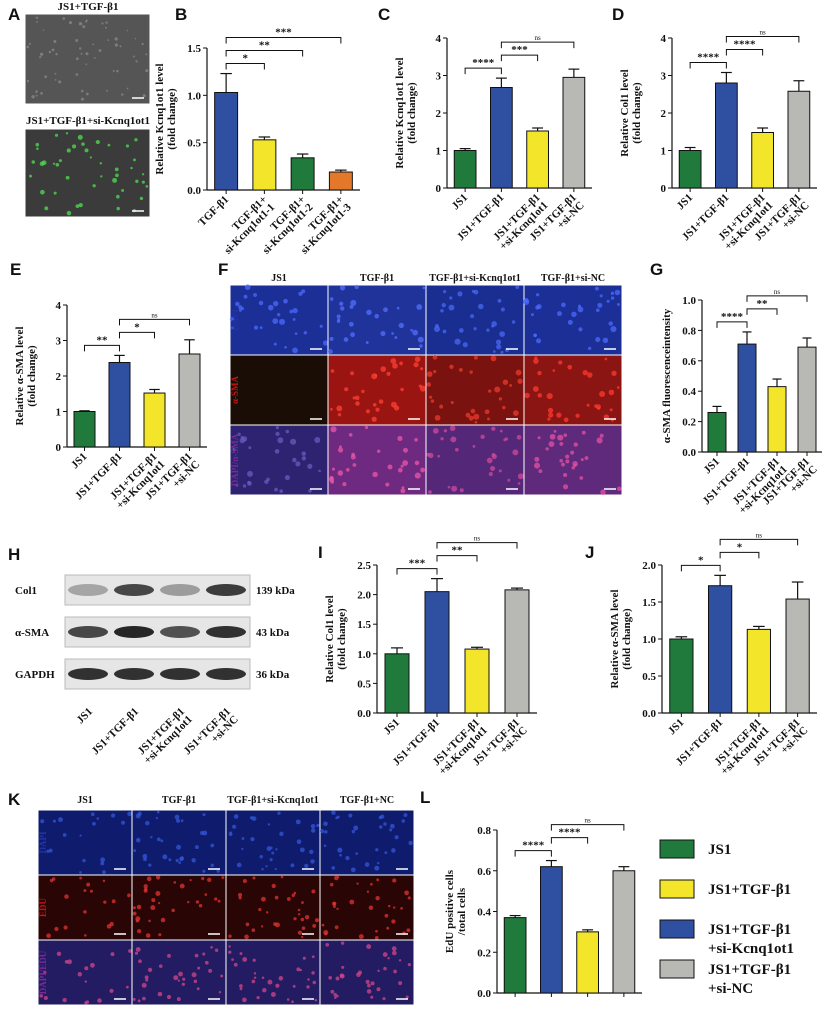 The image size is (840, 1017). What do you see at coordinates (88, 121) in the screenshot?
I see `image-caption: JS1+TGF-β1+si-Kcnq1ot1` at bounding box center [88, 121].